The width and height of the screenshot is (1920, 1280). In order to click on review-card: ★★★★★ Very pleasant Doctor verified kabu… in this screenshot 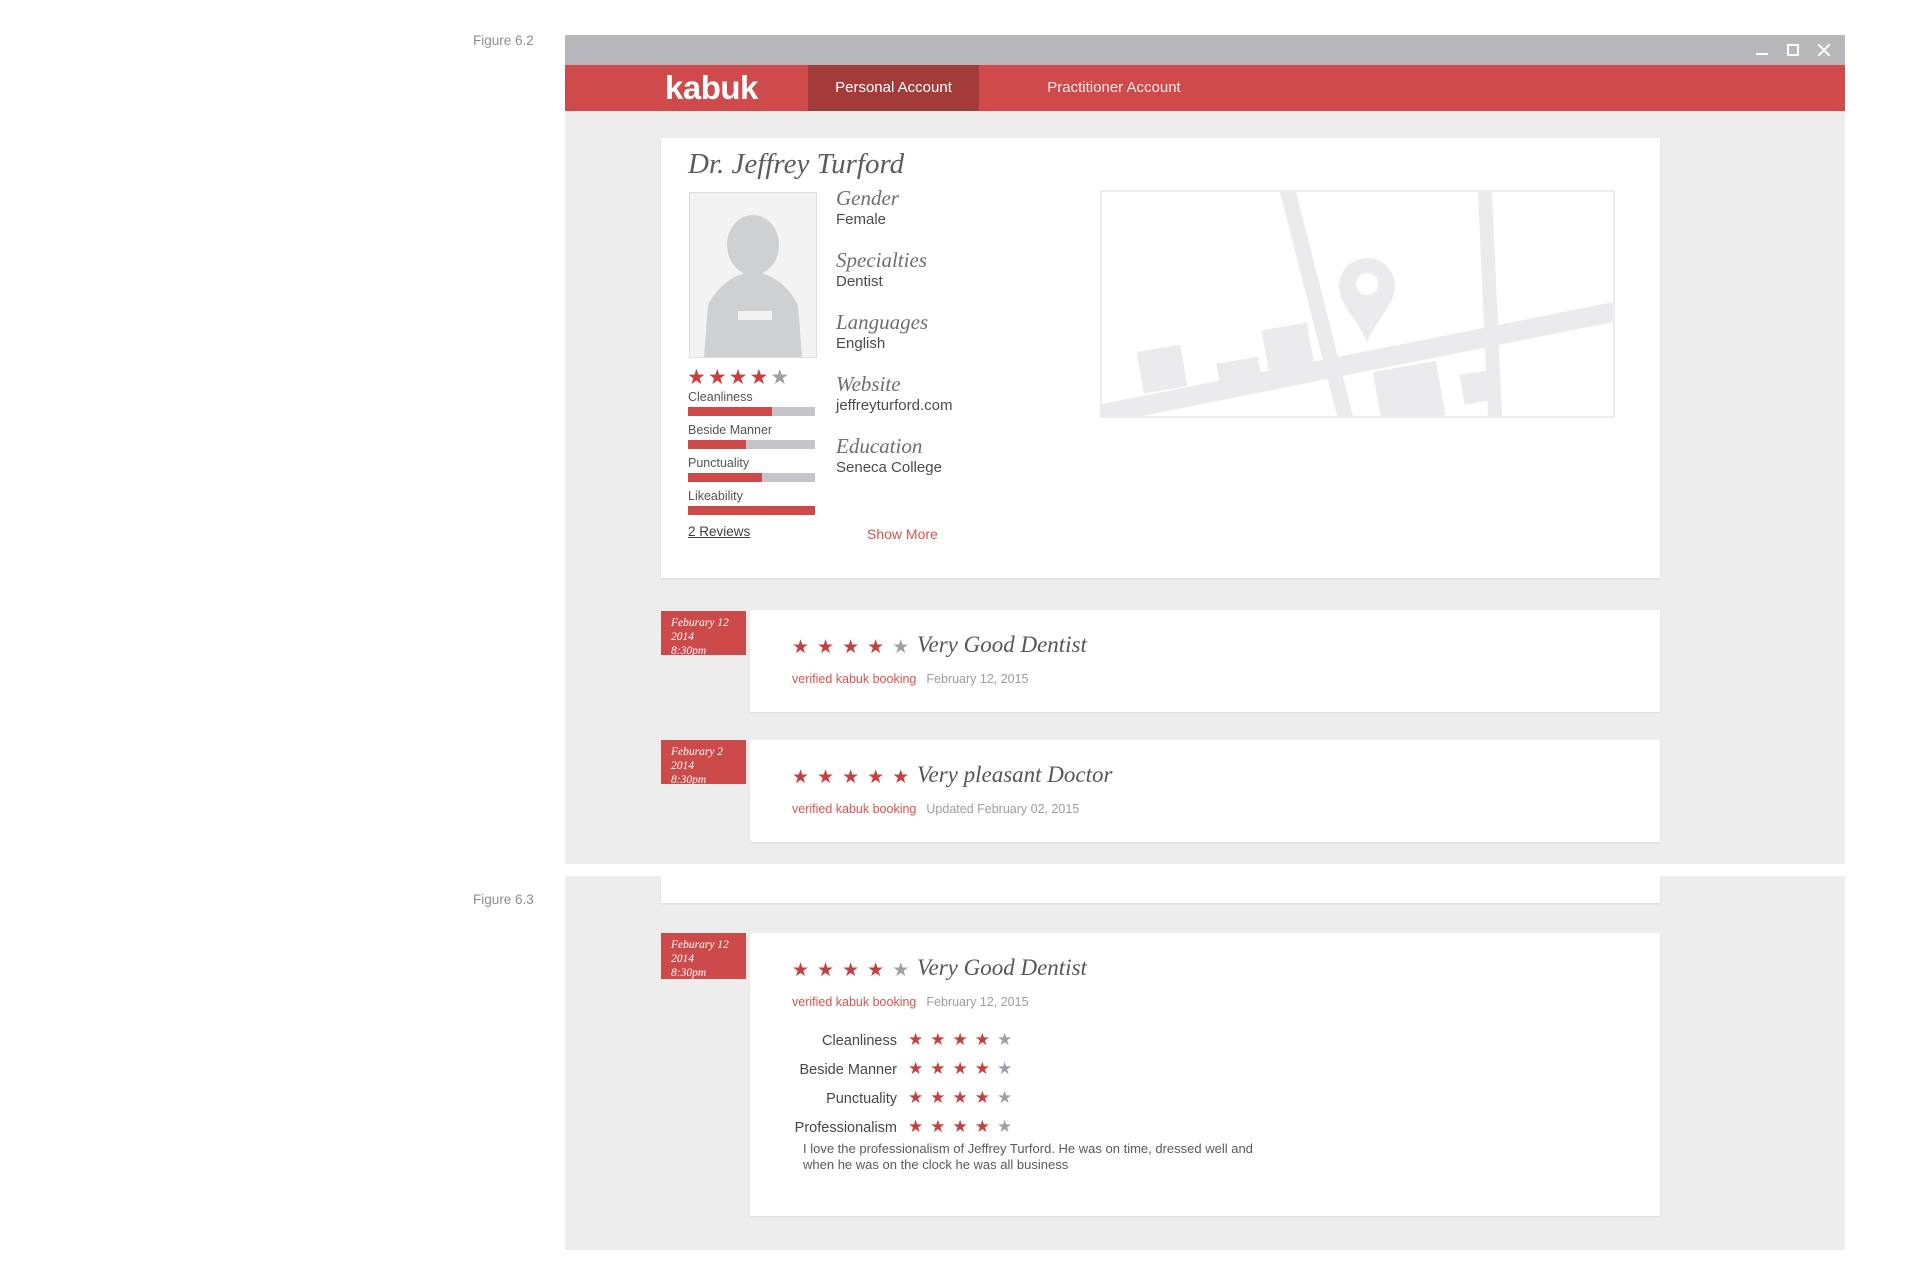, I will do `click(1205, 791)`.